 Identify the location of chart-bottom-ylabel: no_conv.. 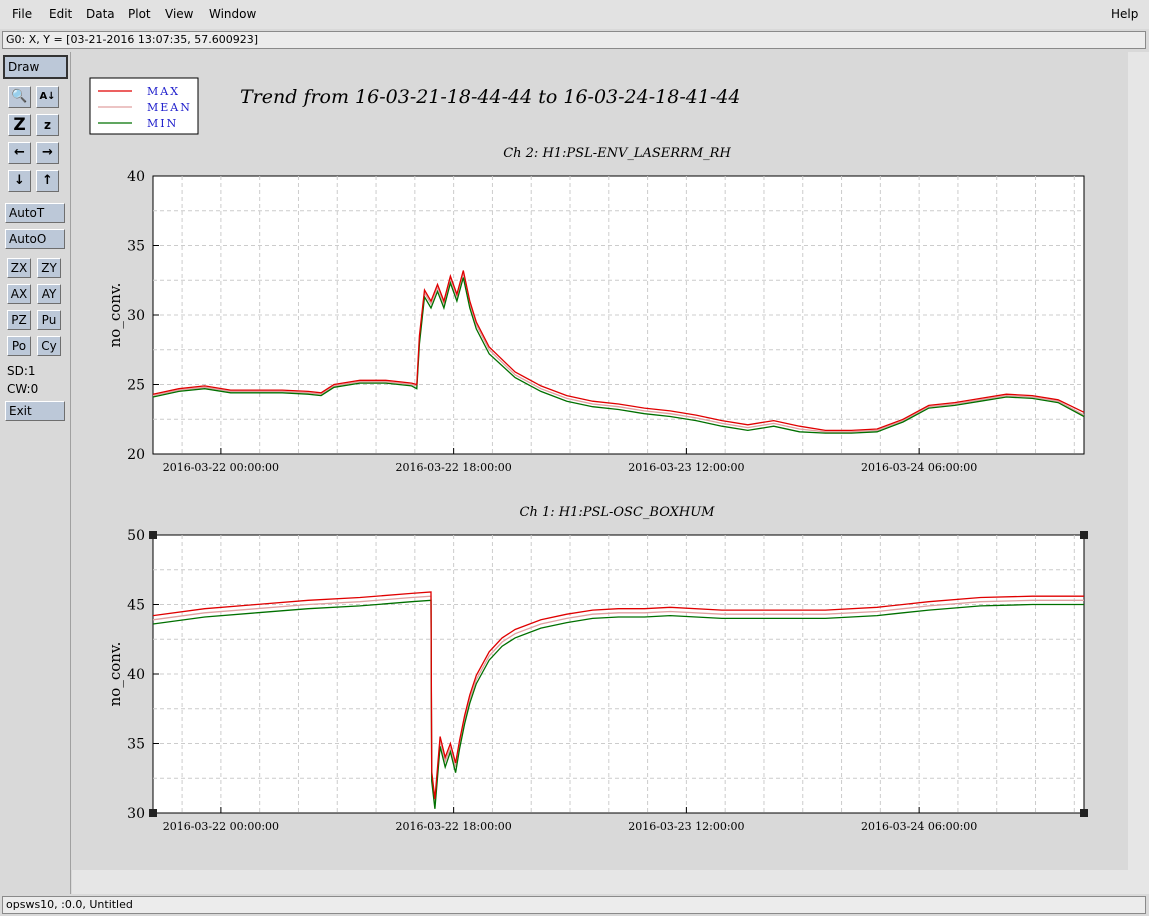
(115, 674).